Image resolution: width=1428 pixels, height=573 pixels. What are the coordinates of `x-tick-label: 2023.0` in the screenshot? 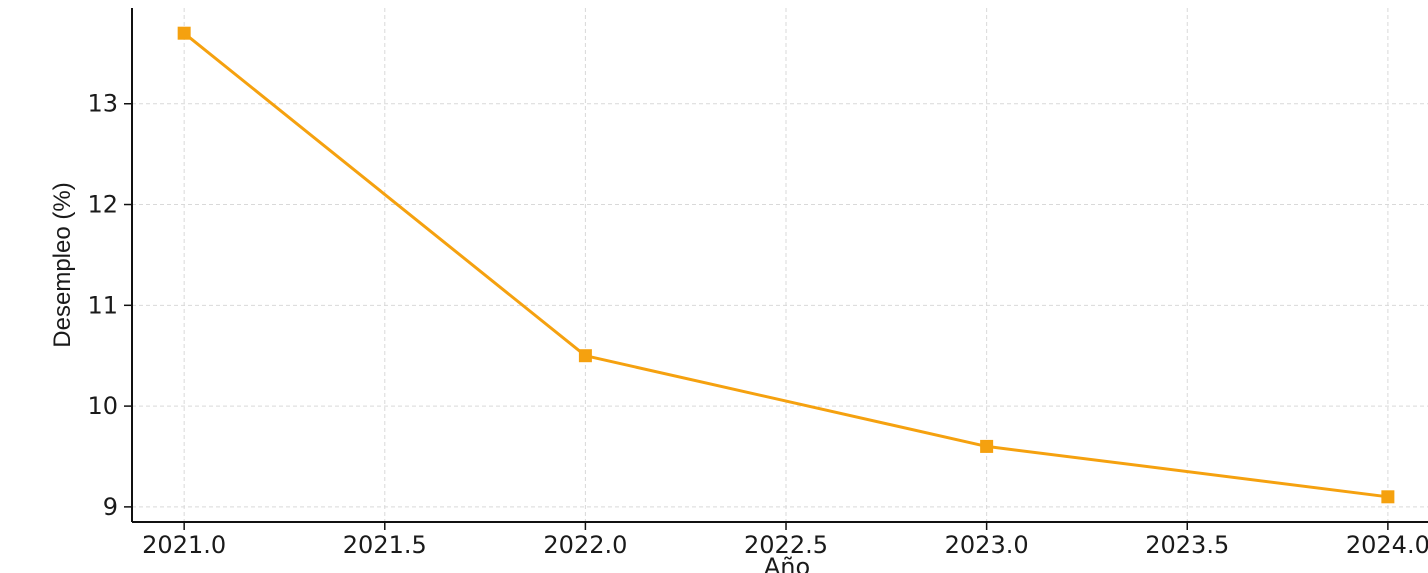 It's located at (987, 545).